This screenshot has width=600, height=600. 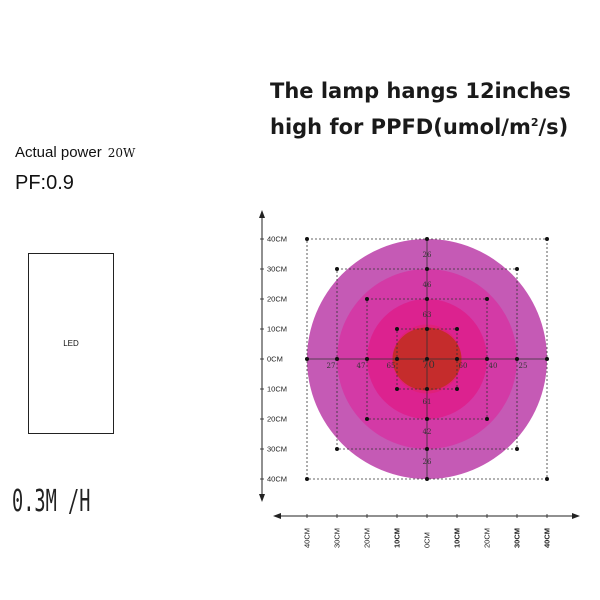 I want to click on ppfd-value: 61, so click(x=427, y=402).